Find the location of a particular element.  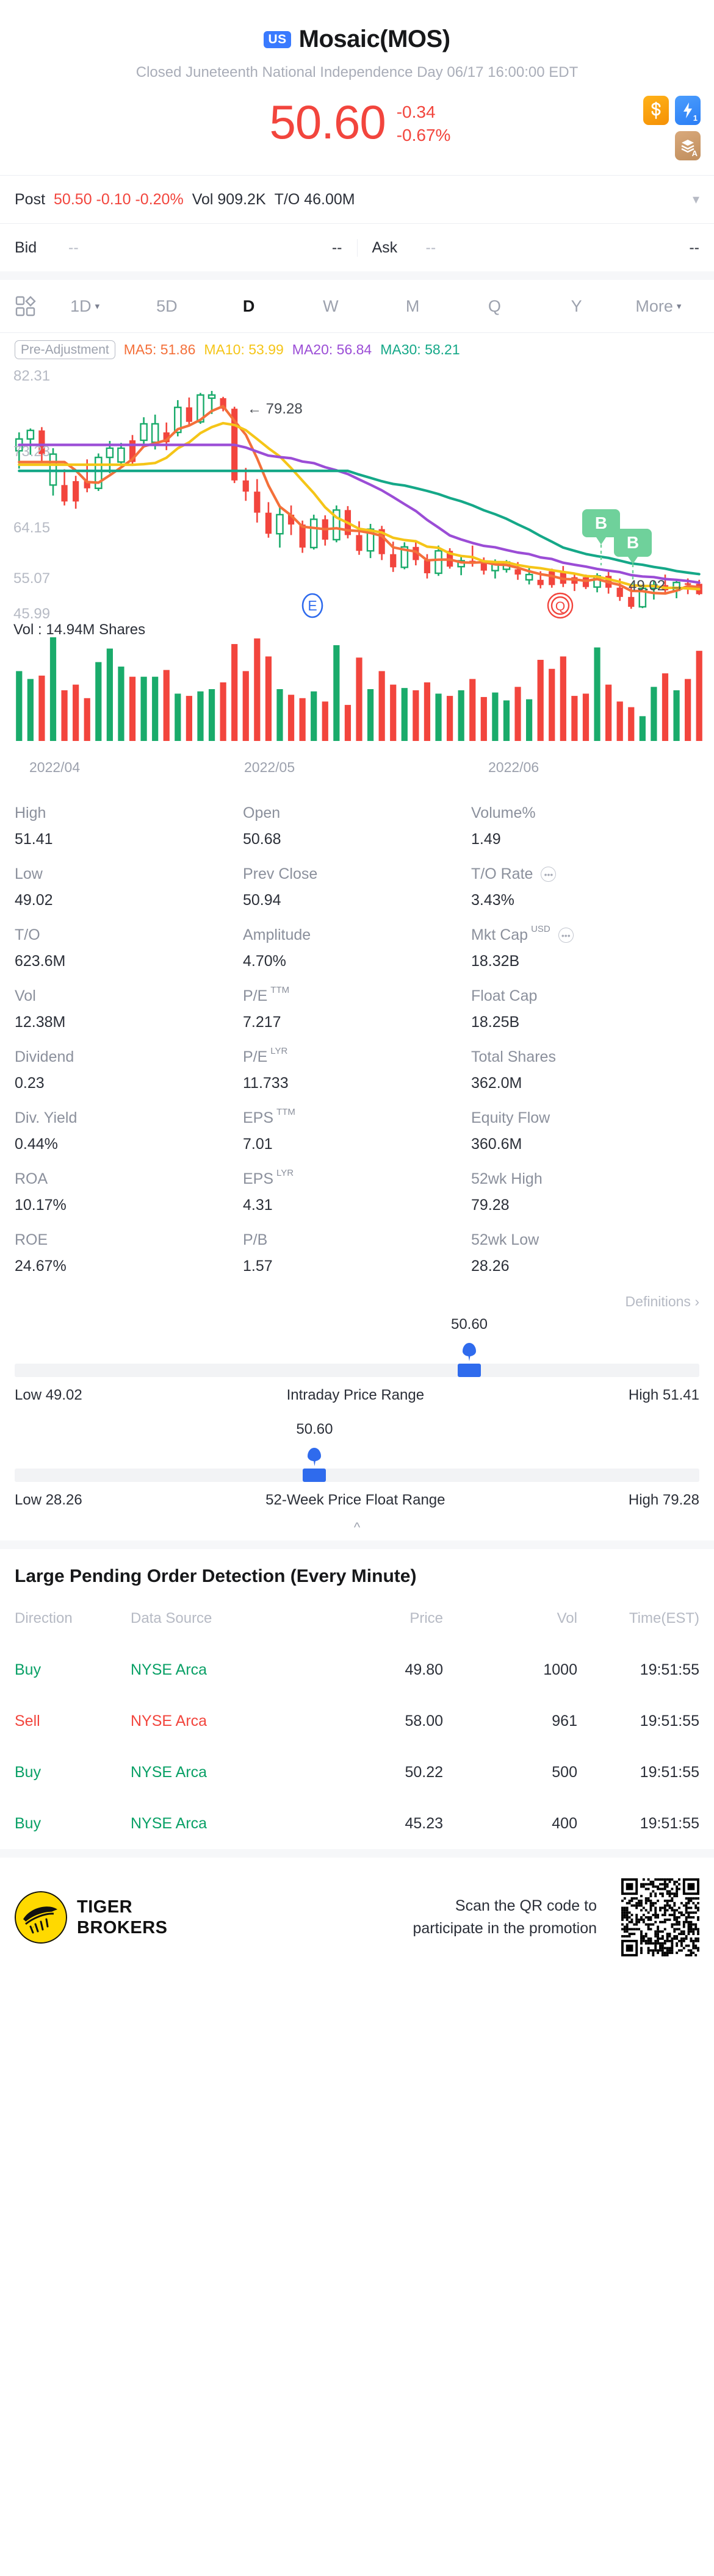

table-row: Sell NYSE Arca 58.00 961 19:51:55 is located at coordinates (357, 1721).